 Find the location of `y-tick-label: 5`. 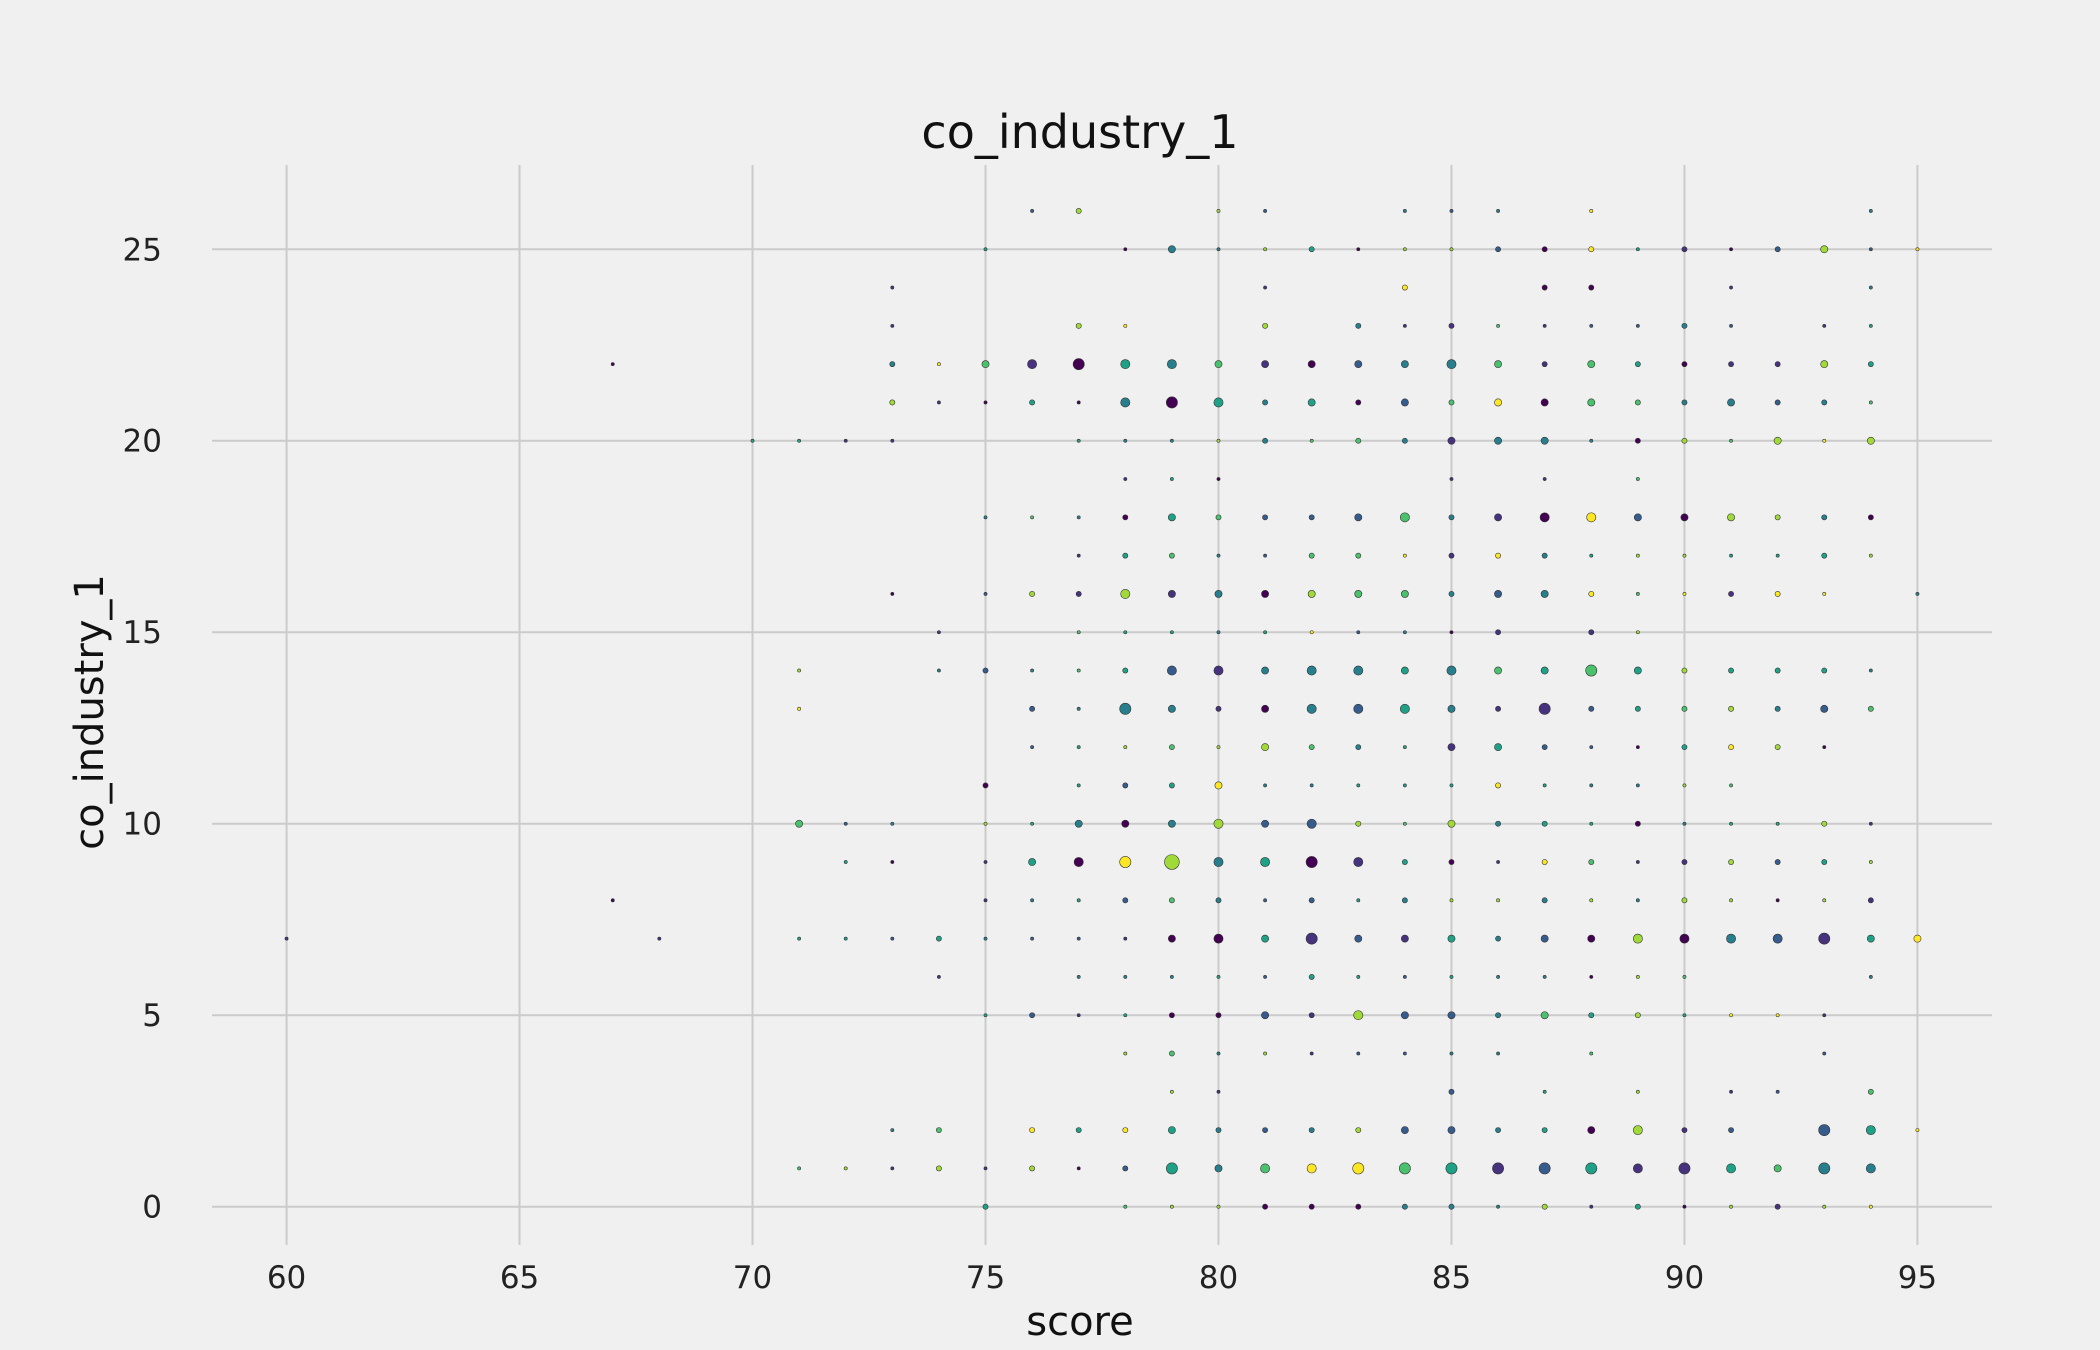

y-tick-label: 5 is located at coordinates (152, 1016).